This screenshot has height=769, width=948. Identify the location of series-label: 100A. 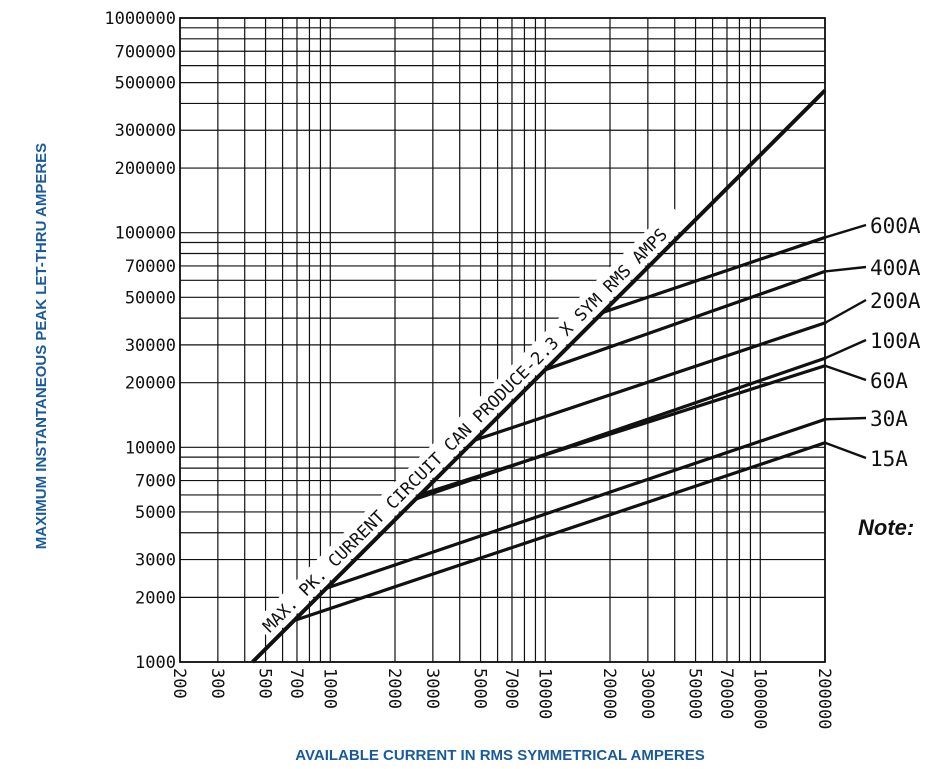
(895, 341).